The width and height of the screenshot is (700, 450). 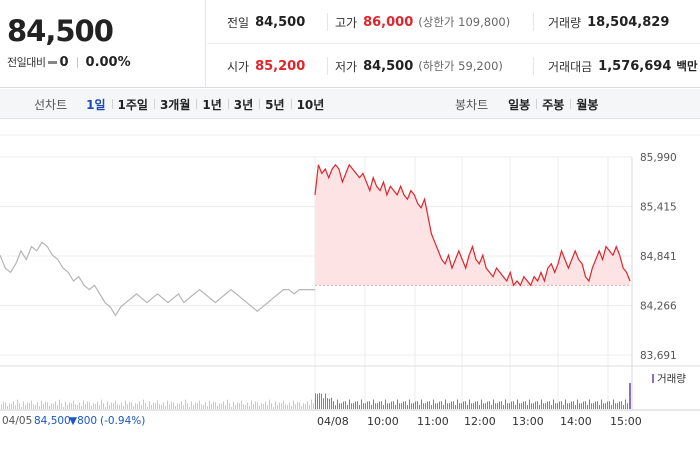 What do you see at coordinates (608, 22) in the screenshot?
I see `volume: 거래량 18,504,829` at bounding box center [608, 22].